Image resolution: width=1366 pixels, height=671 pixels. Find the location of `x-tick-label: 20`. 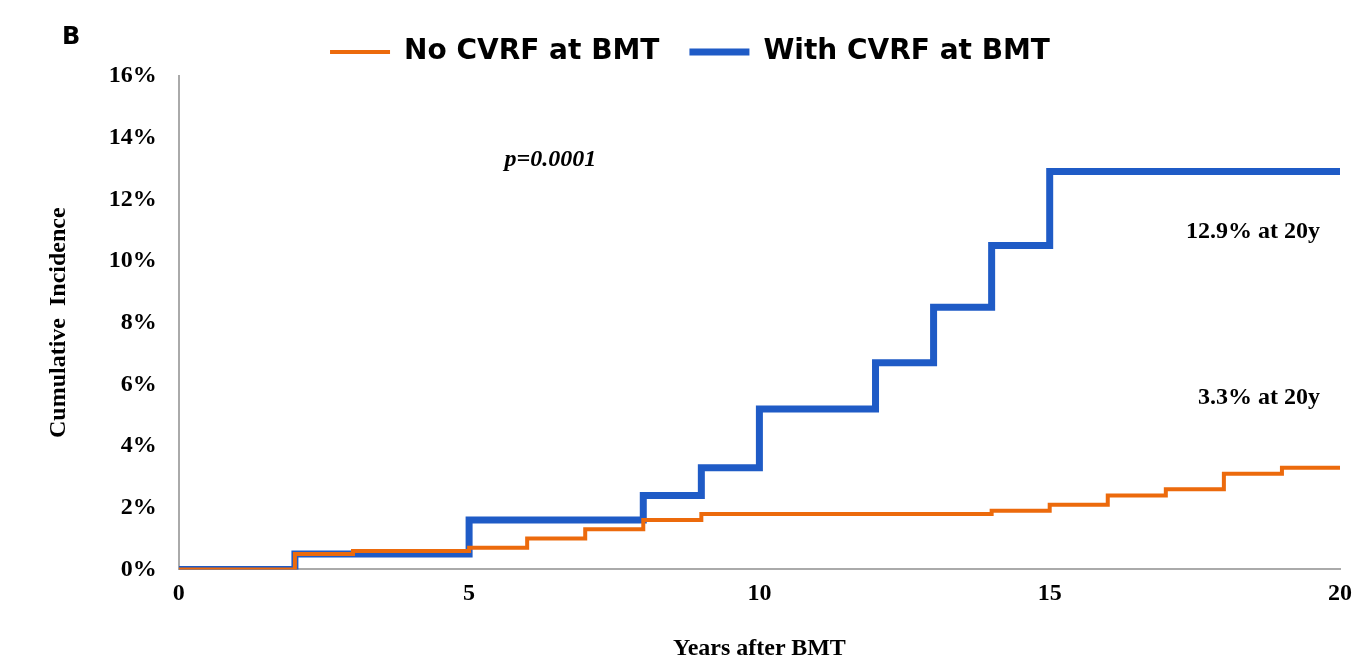

x-tick-label: 20 is located at coordinates (1340, 592).